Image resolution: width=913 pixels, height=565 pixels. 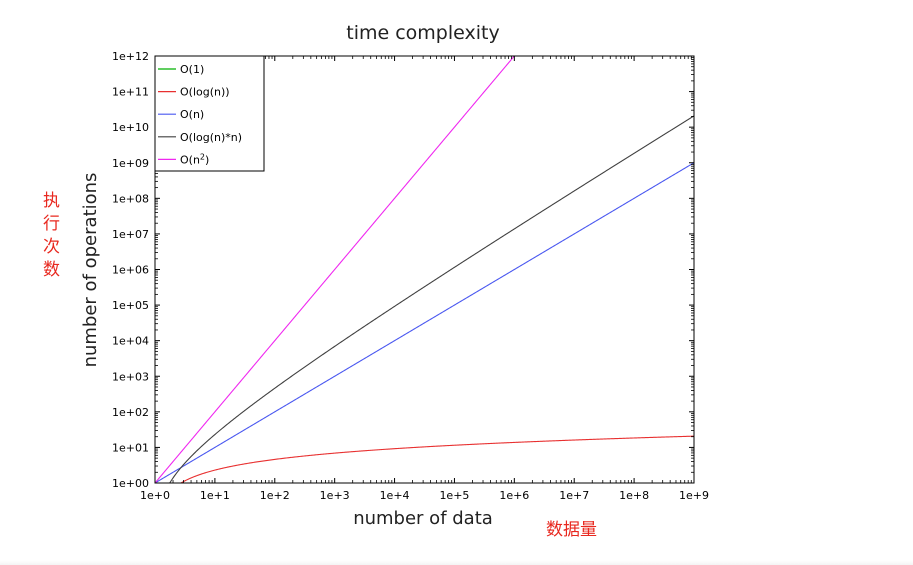 What do you see at coordinates (130, 376) in the screenshot?
I see `y-tick-label: 1e+03` at bounding box center [130, 376].